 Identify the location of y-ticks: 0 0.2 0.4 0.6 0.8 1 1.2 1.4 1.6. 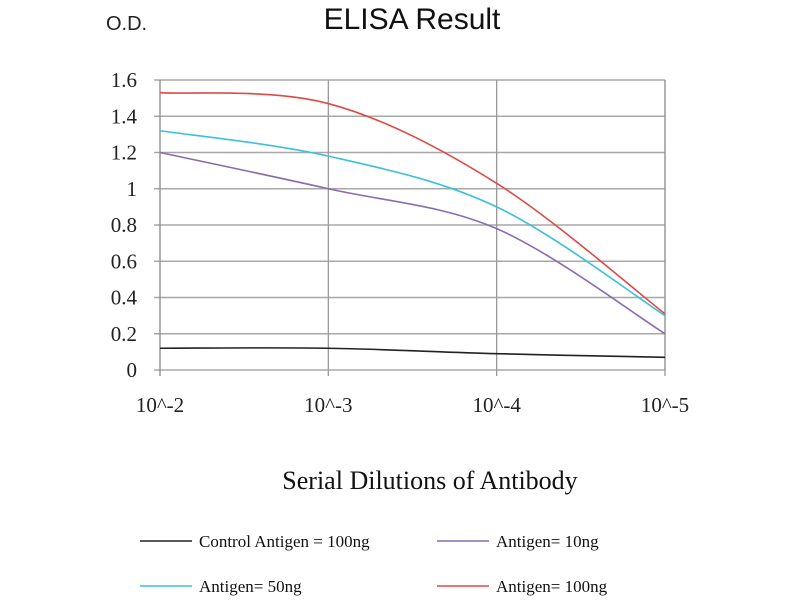
(124, 225).